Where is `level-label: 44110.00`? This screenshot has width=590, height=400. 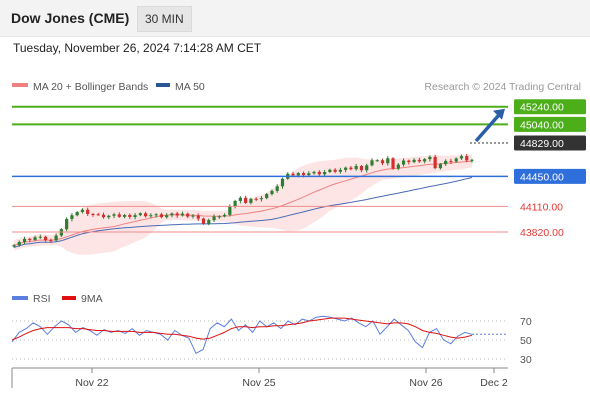 level-label: 44110.00 is located at coordinates (541, 207).